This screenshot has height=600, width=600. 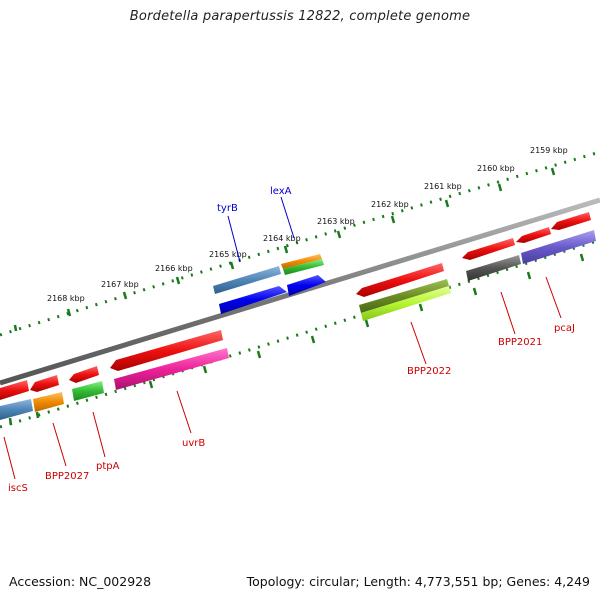 I want to click on reverse-strand-genes, so click(x=407, y=275).